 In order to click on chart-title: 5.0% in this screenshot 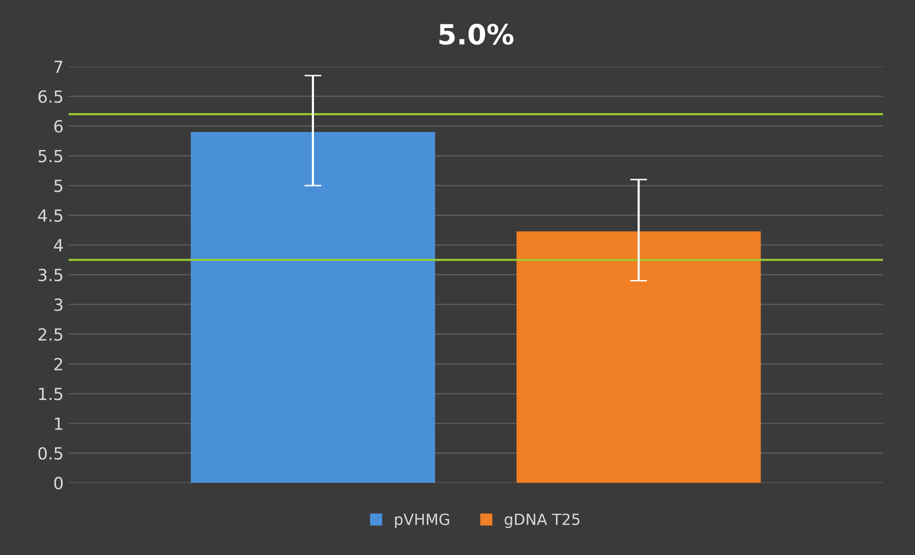, I will do `click(476, 34)`.